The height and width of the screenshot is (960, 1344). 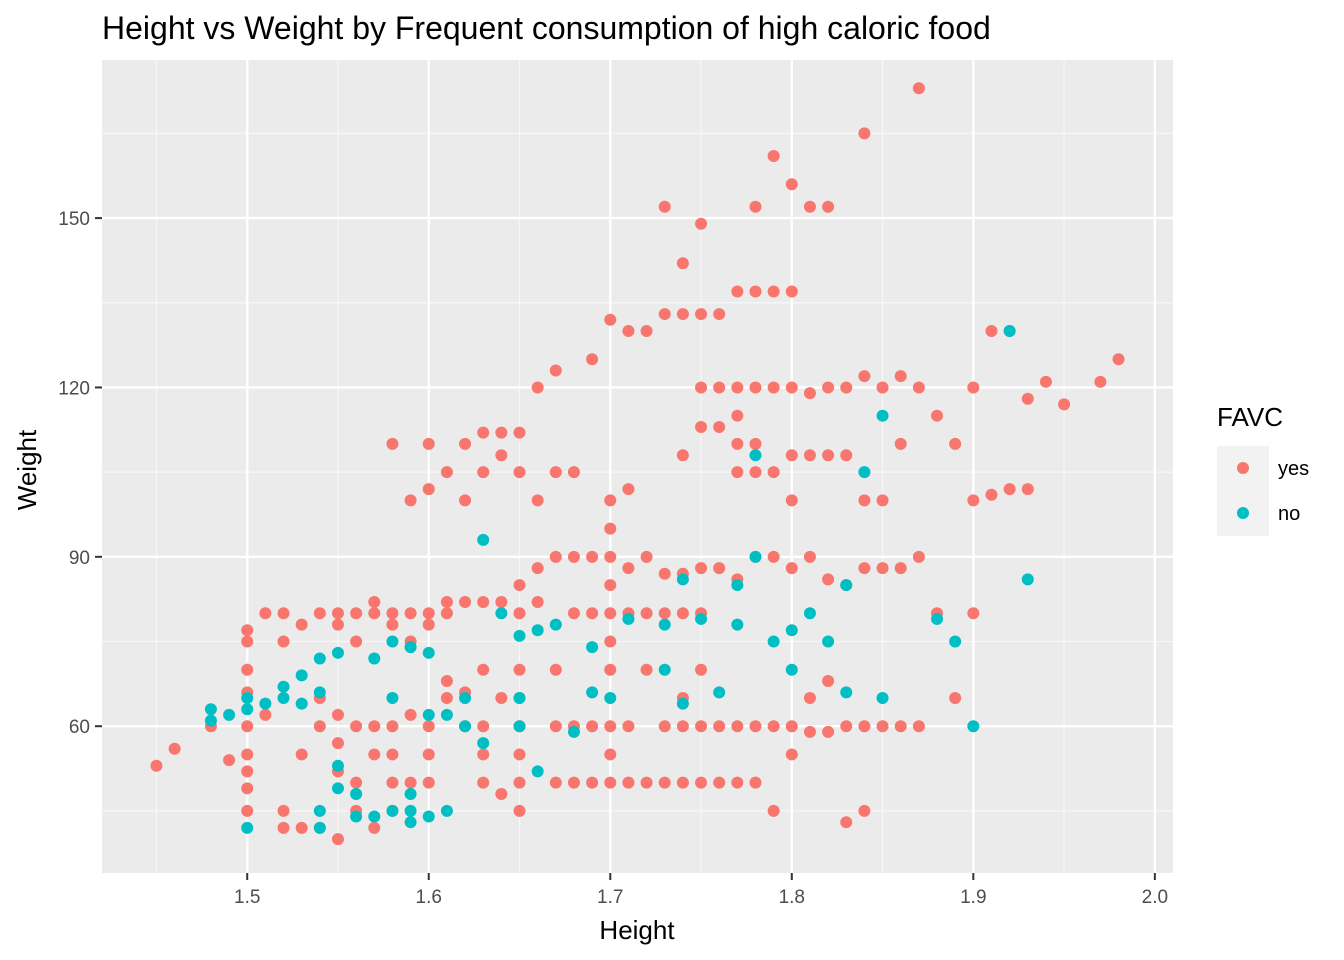 I want to click on legend-label-yes: yes, so click(x=1293, y=469).